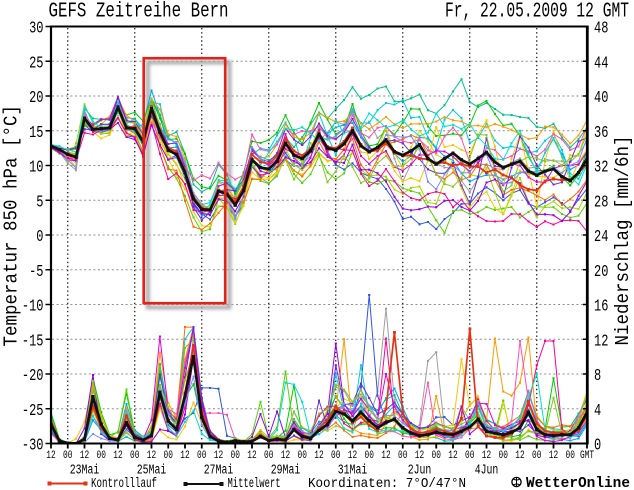 The image size is (634, 490). I want to click on svg-text: Niederschlag [mm/6h], so click(623, 241).